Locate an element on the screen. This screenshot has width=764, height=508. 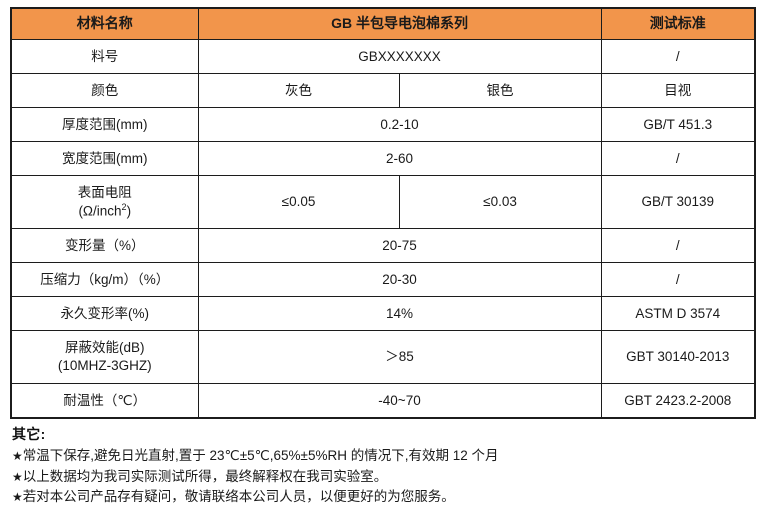
table-row: 压缩力（kg/m）（%） 20-30 / is located at coordinates (383, 279).